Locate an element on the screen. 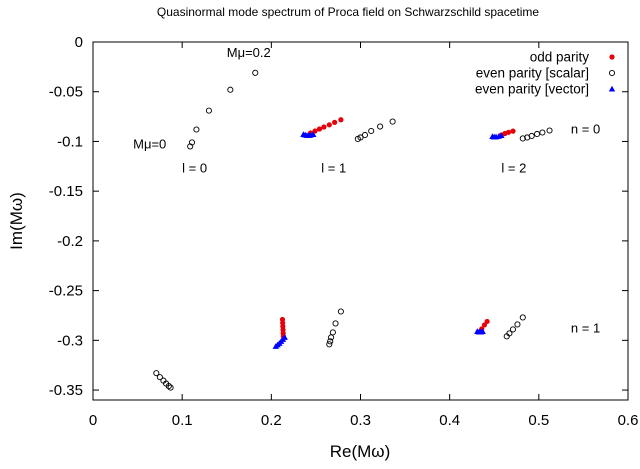 This screenshot has width=640, height=469. y-tick-label: -0.1 is located at coordinates (70, 141).